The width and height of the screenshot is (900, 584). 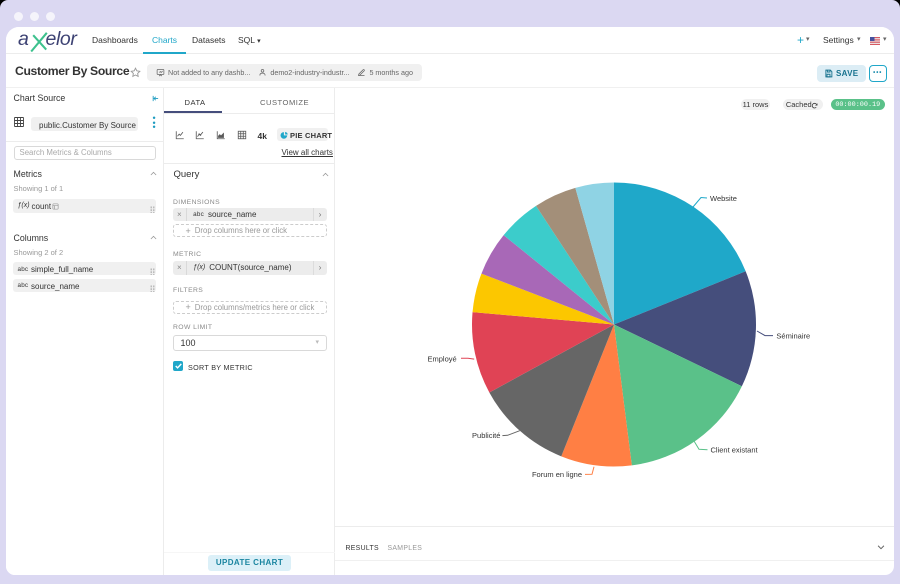 I want to click on svg-text: Website, so click(x=723, y=198).